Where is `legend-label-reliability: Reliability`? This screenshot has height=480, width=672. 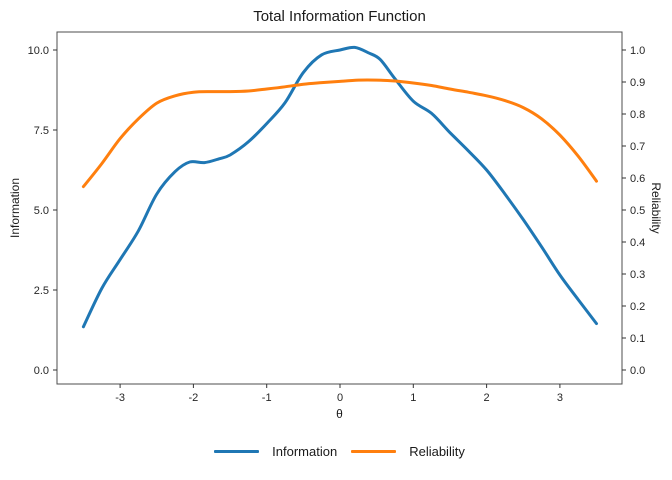
legend-label-reliability: Reliability is located at coordinates (437, 451).